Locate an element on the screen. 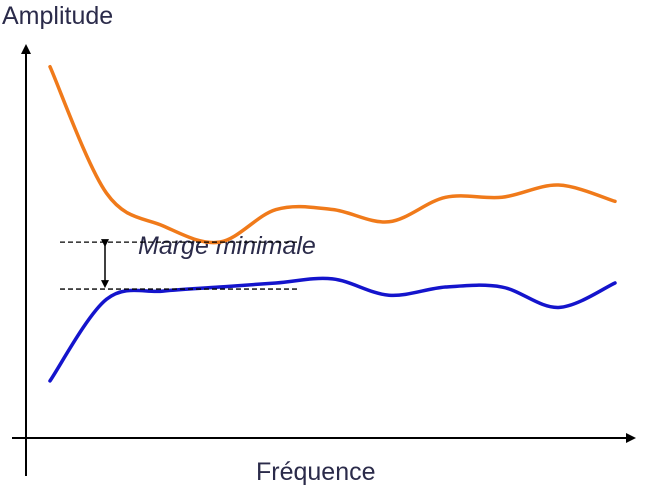  y-axis-label: Amplitude is located at coordinates (58, 16).